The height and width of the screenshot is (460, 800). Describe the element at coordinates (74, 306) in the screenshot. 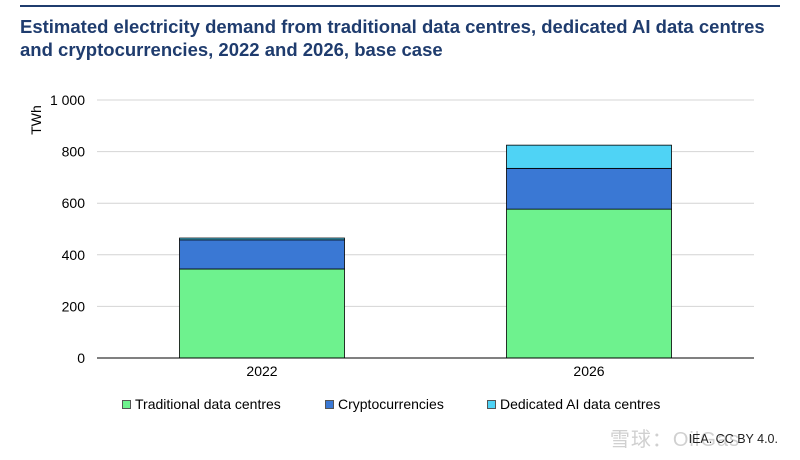

I see `y-tick-label: 200` at that location.